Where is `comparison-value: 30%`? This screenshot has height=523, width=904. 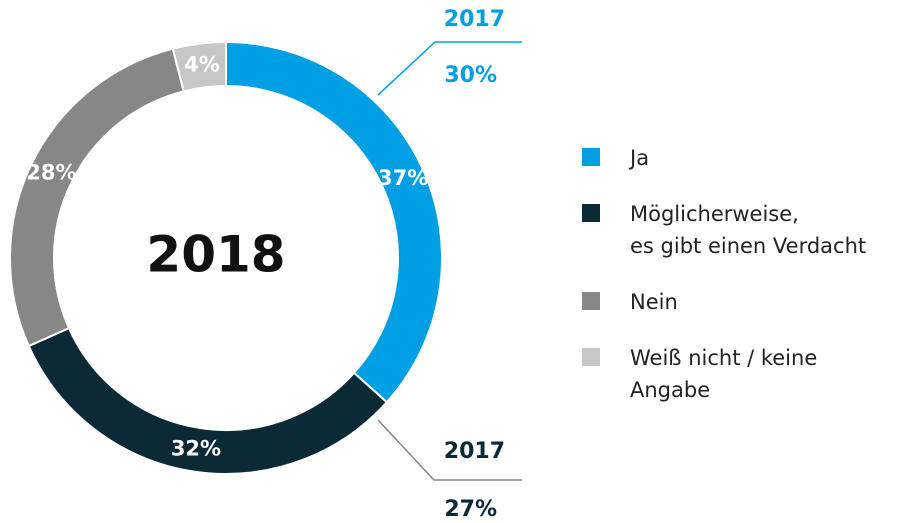 comparison-value: 30% is located at coordinates (470, 75).